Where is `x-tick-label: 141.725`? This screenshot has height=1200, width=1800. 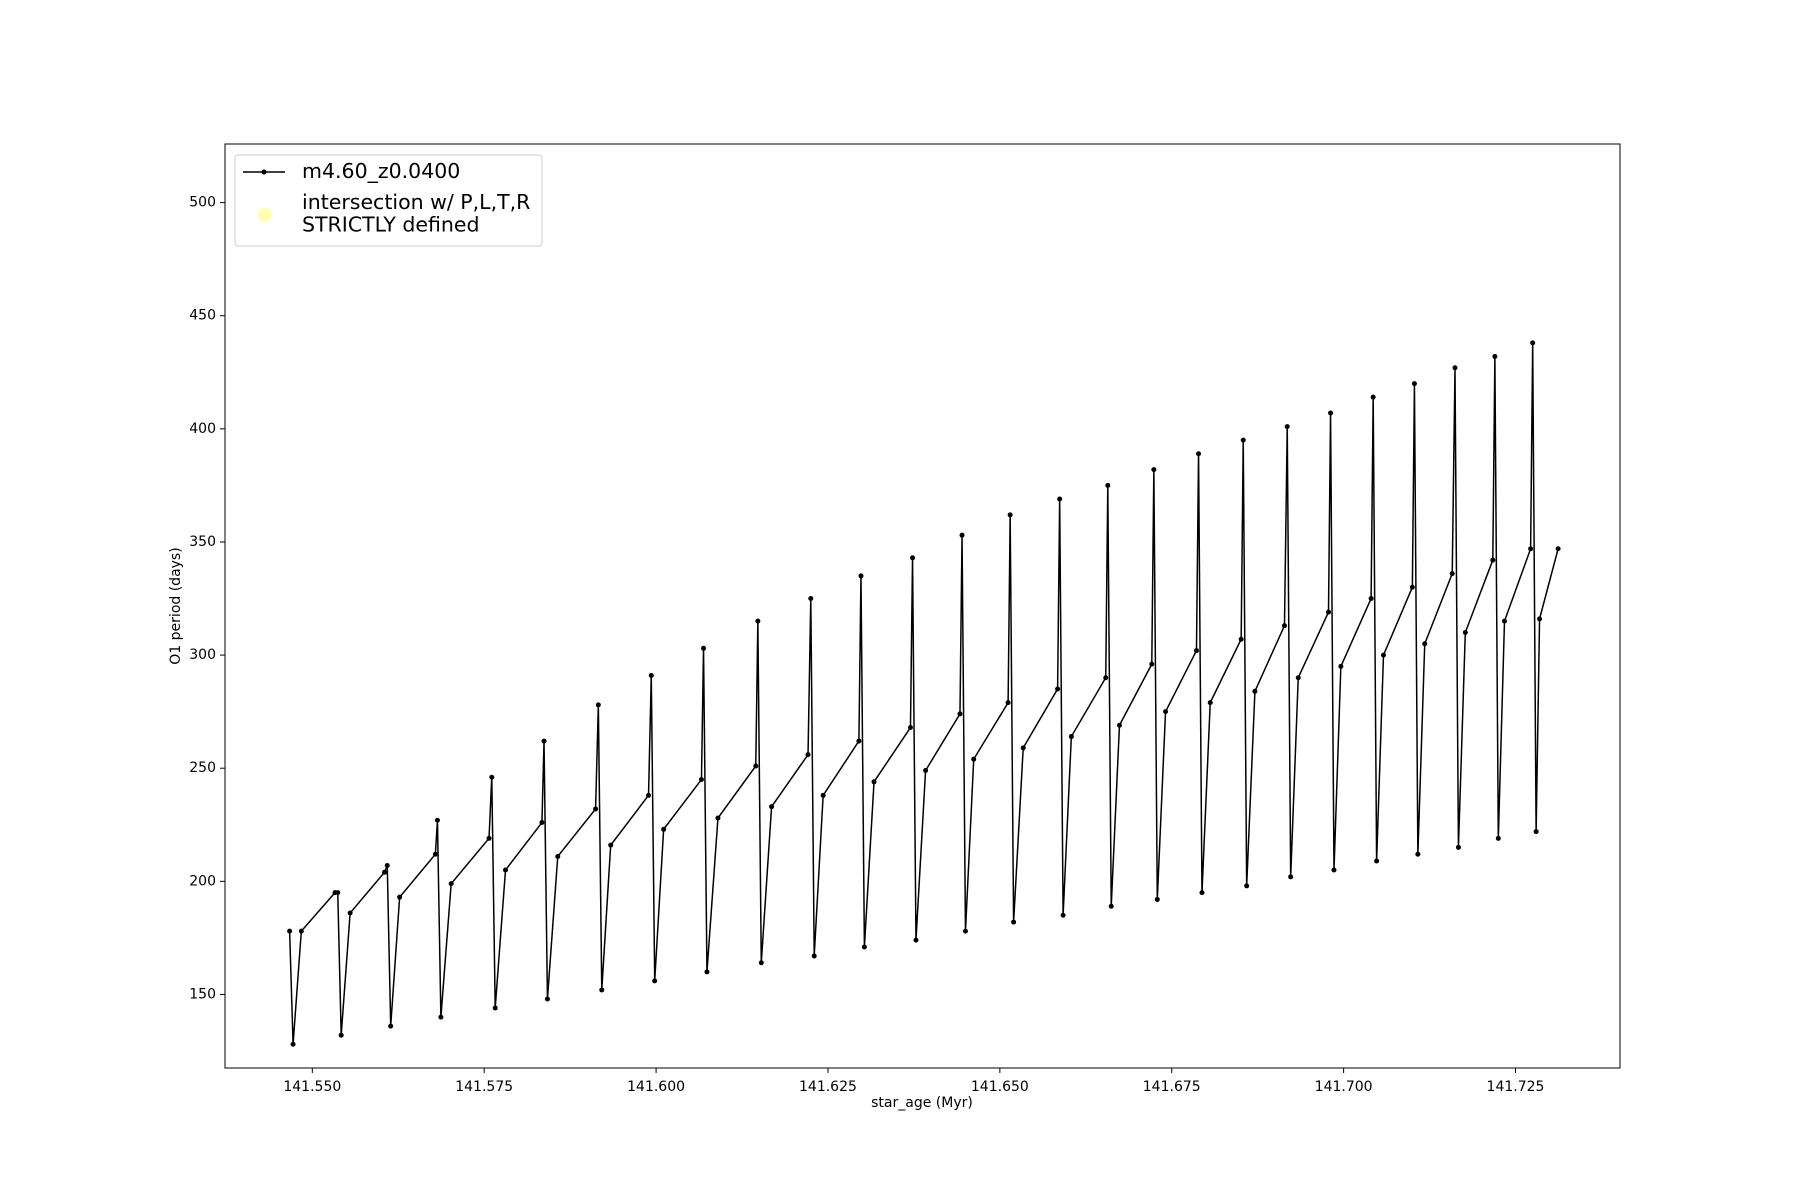 x-tick-label: 141.725 is located at coordinates (1516, 1087).